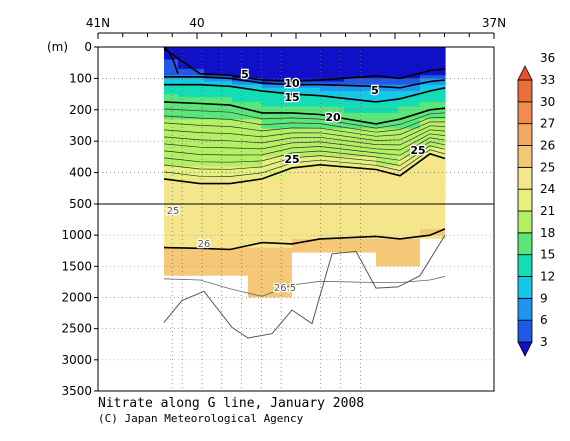 This screenshot has width=570, height=441. I want to click on colorbar-tick-label: 36, so click(547, 58).